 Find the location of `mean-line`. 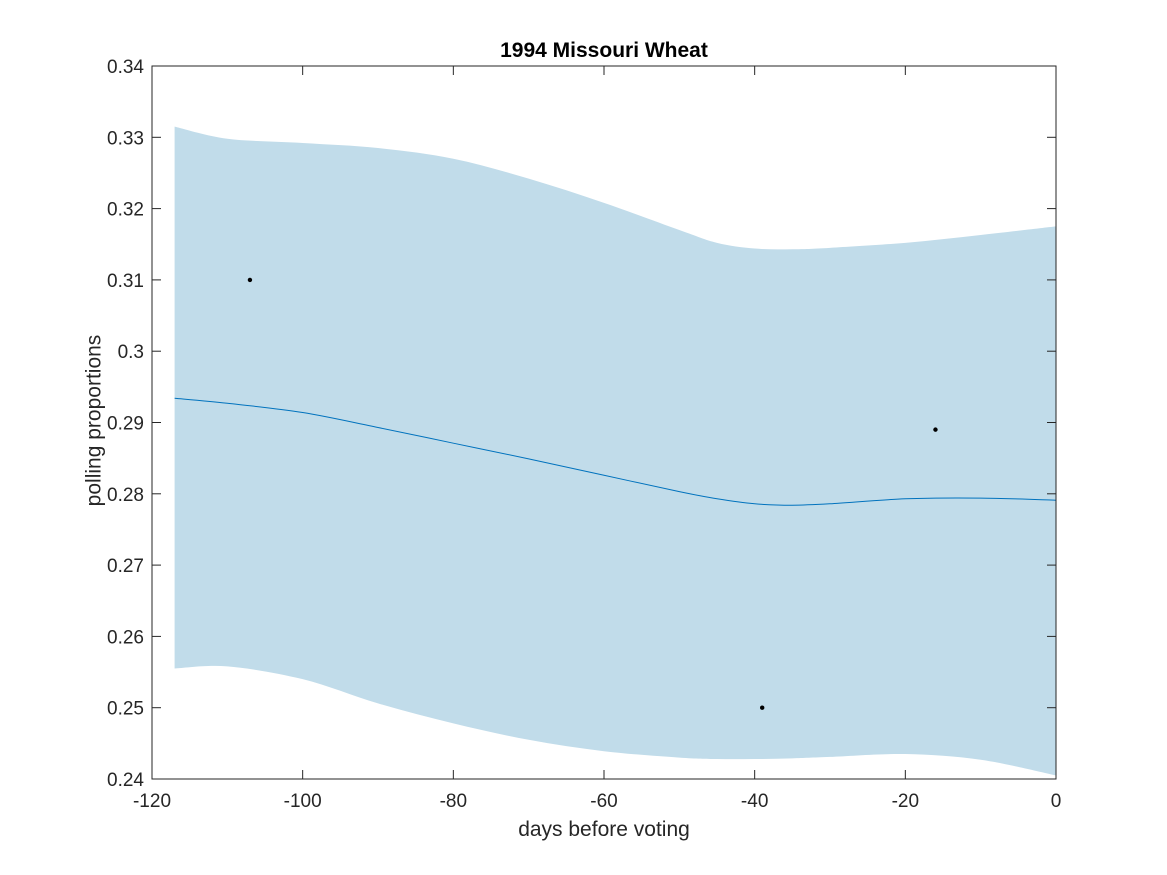

mean-line is located at coordinates (615, 451).